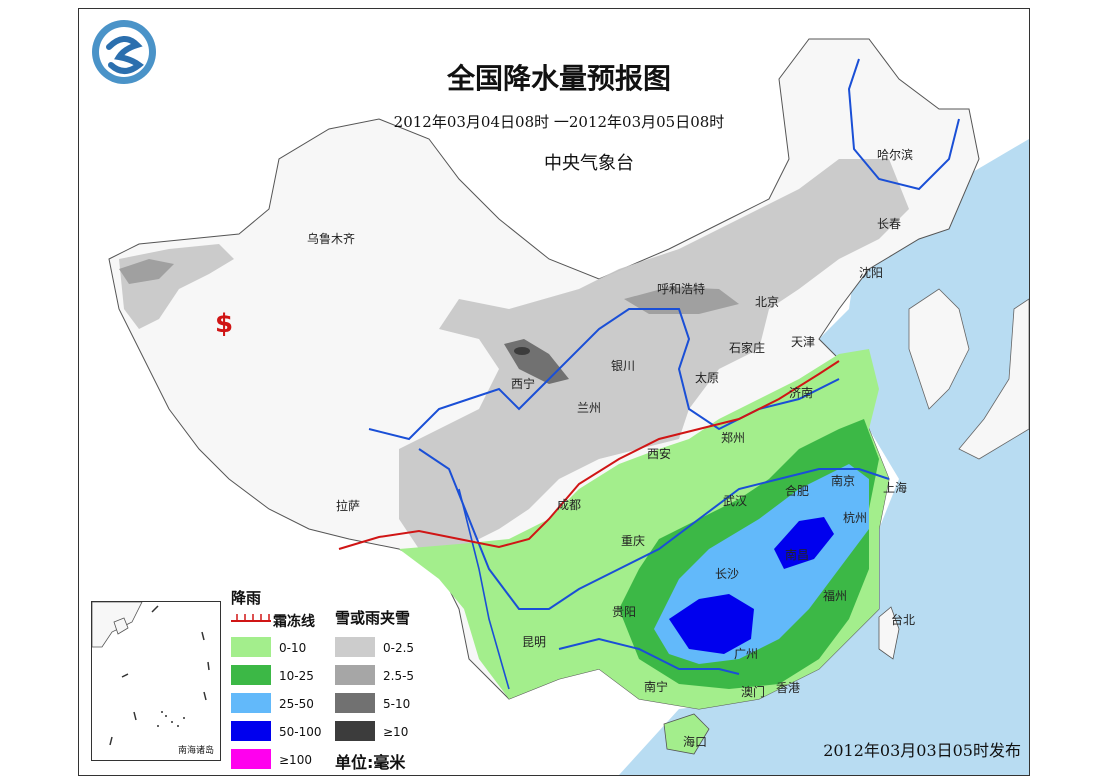 Image resolution: width=1100 pixels, height=779 pixels. I want to click on issued-timestamp: 2012年03月03日05时发布, so click(922, 750).